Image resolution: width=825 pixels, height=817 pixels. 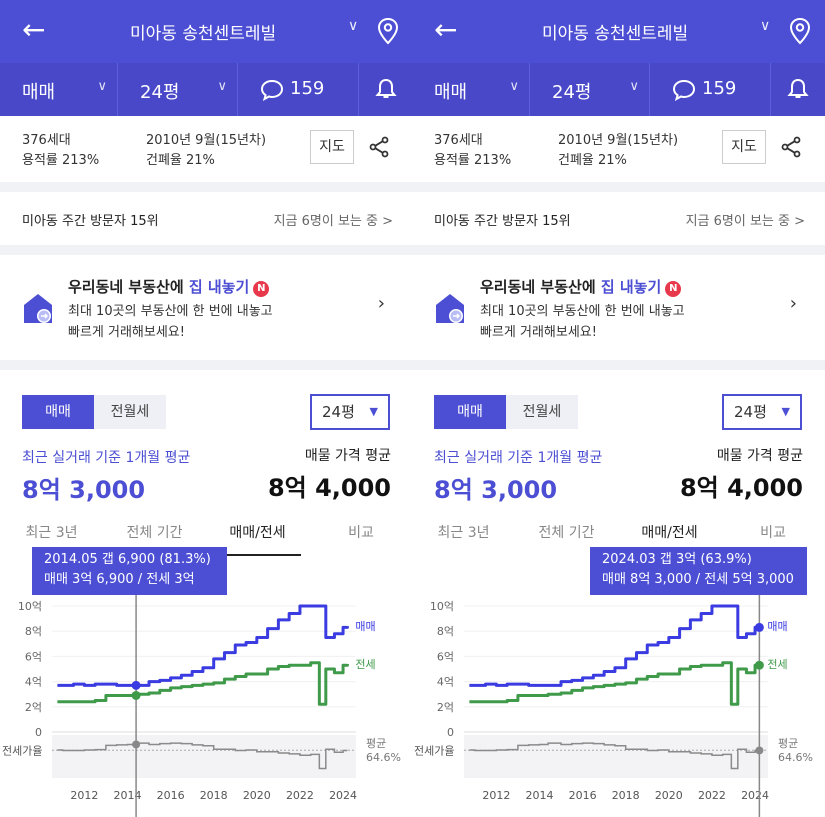 I want to click on weekly-visitor-rank: 미아동 주간 방문자 15위, so click(x=502, y=221).